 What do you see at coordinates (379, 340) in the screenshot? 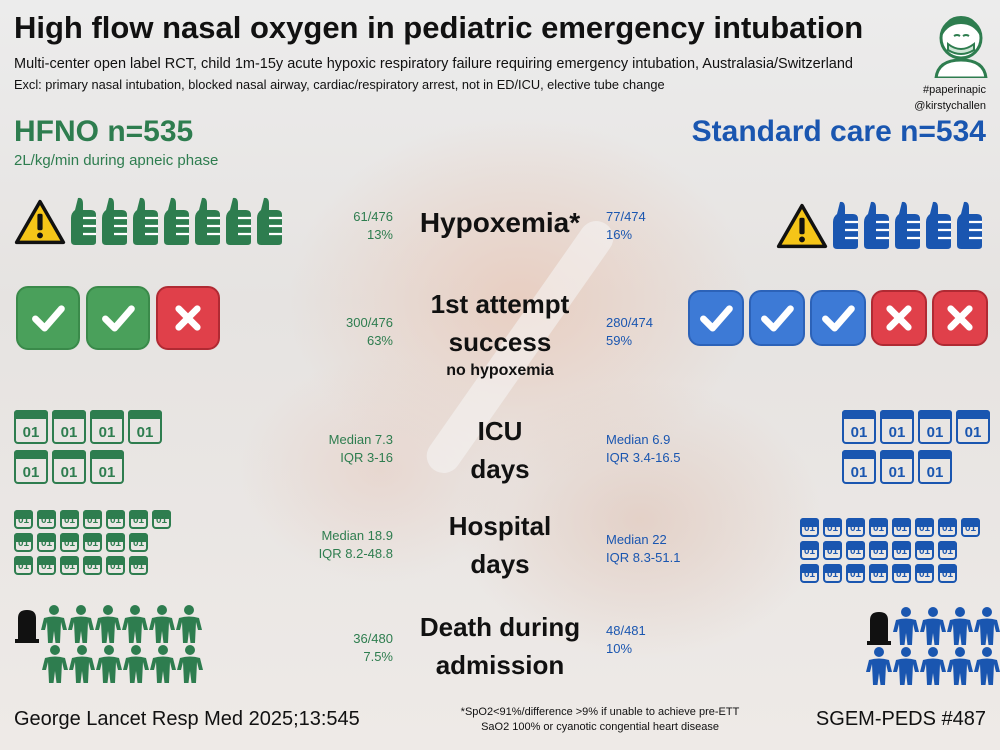
I see `hfno-first-attempt-percent: 63%` at bounding box center [379, 340].